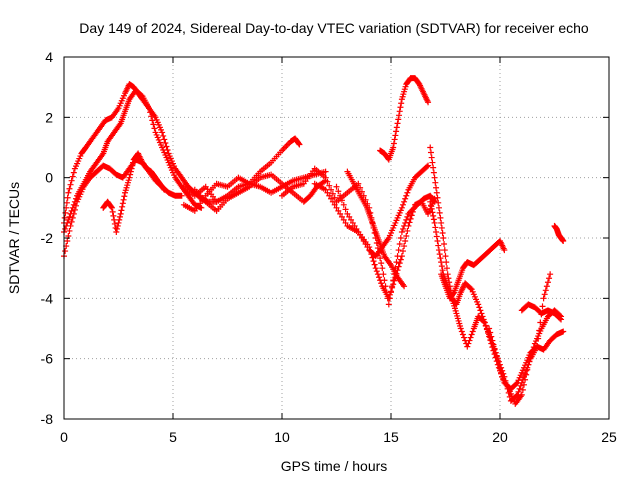  What do you see at coordinates (334, 466) in the screenshot?
I see `x-axis-label: GPS time / hours` at bounding box center [334, 466].